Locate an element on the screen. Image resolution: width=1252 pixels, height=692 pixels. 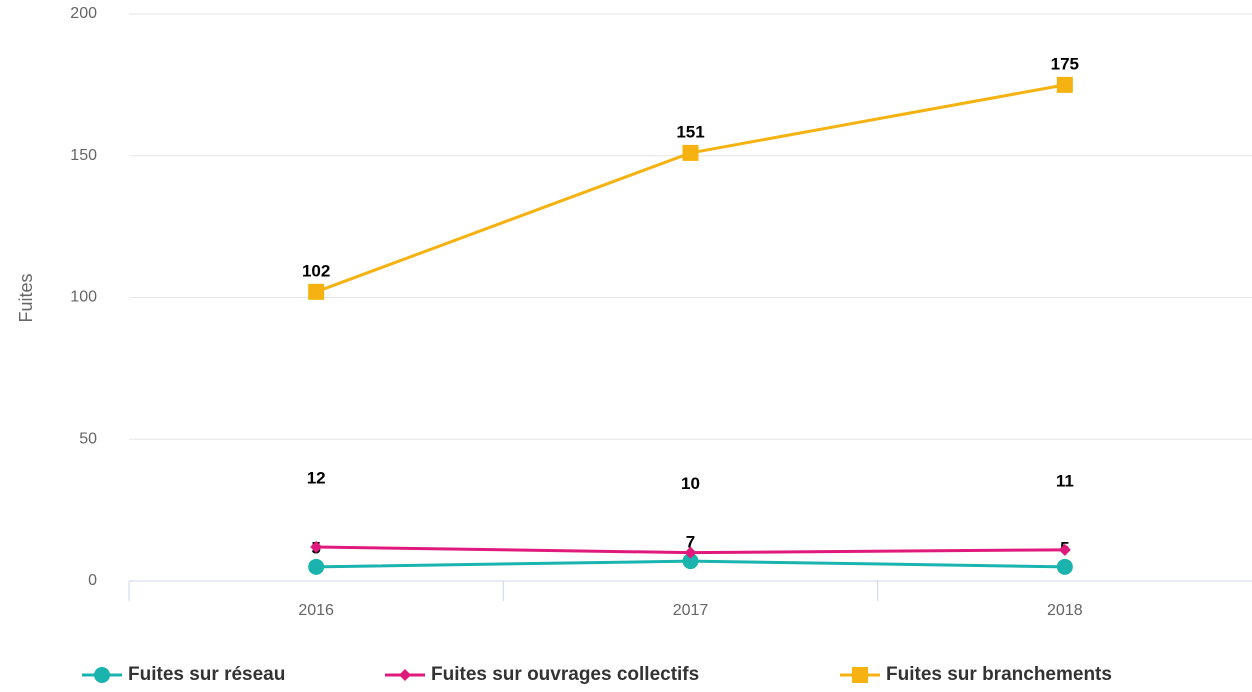
legend-label: Fuites sur réseau is located at coordinates (206, 674).